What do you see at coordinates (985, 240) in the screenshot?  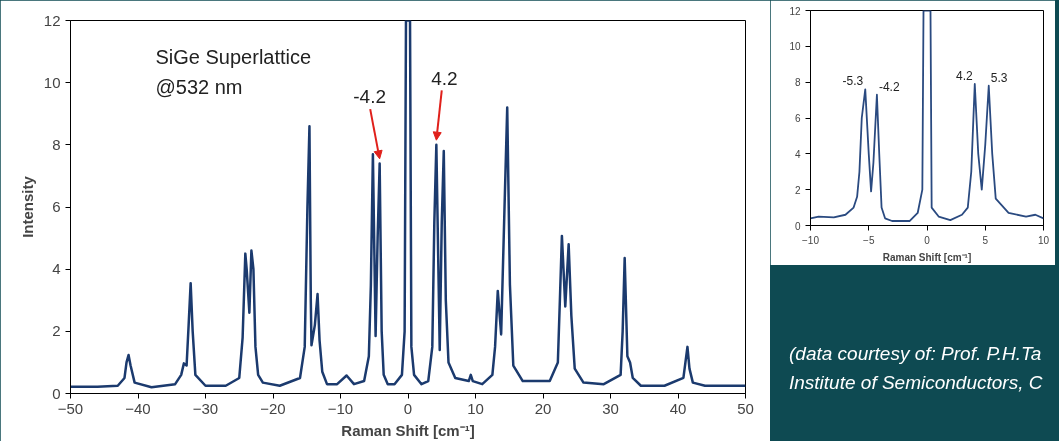 I see `x-tick-label: 5` at bounding box center [985, 240].